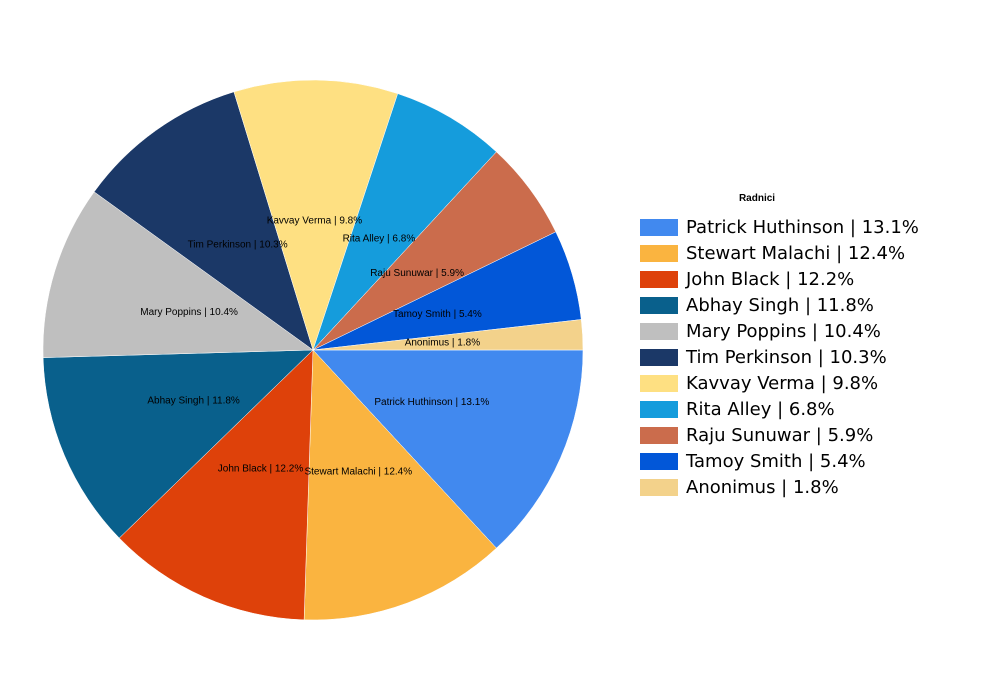 The image size is (1000, 700). Describe the element at coordinates (802, 227) in the screenshot. I see `legend-label: Patrick Huthinson | 13.1%` at that location.